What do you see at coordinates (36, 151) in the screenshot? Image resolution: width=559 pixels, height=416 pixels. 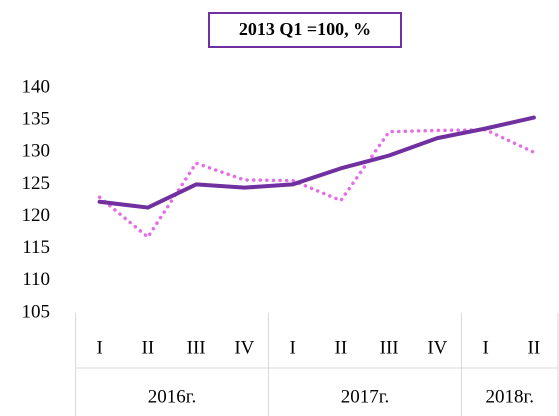 I see `y-tick-label: 130` at bounding box center [36, 151].